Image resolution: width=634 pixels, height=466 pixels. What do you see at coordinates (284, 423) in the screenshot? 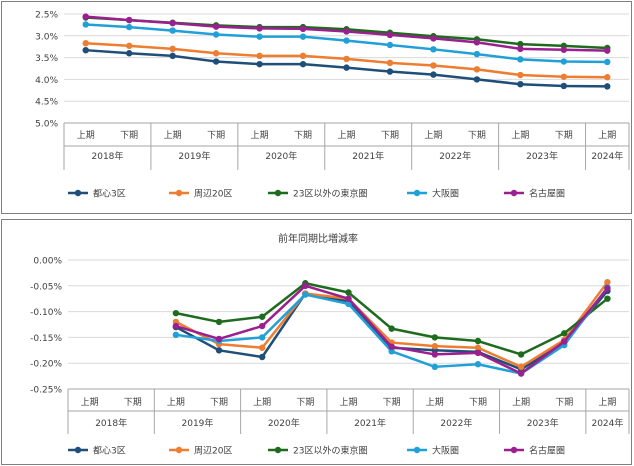
I see `x-year-label: 2020年` at bounding box center [284, 423].